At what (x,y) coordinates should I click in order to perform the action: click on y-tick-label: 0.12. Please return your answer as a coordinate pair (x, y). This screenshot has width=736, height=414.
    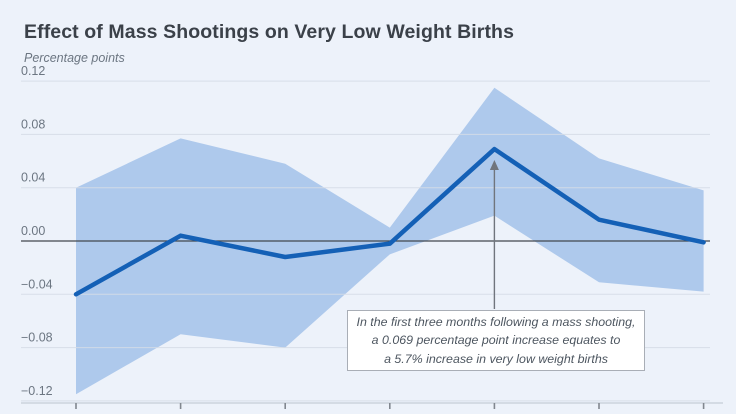
    Looking at the image, I should click on (33, 71).